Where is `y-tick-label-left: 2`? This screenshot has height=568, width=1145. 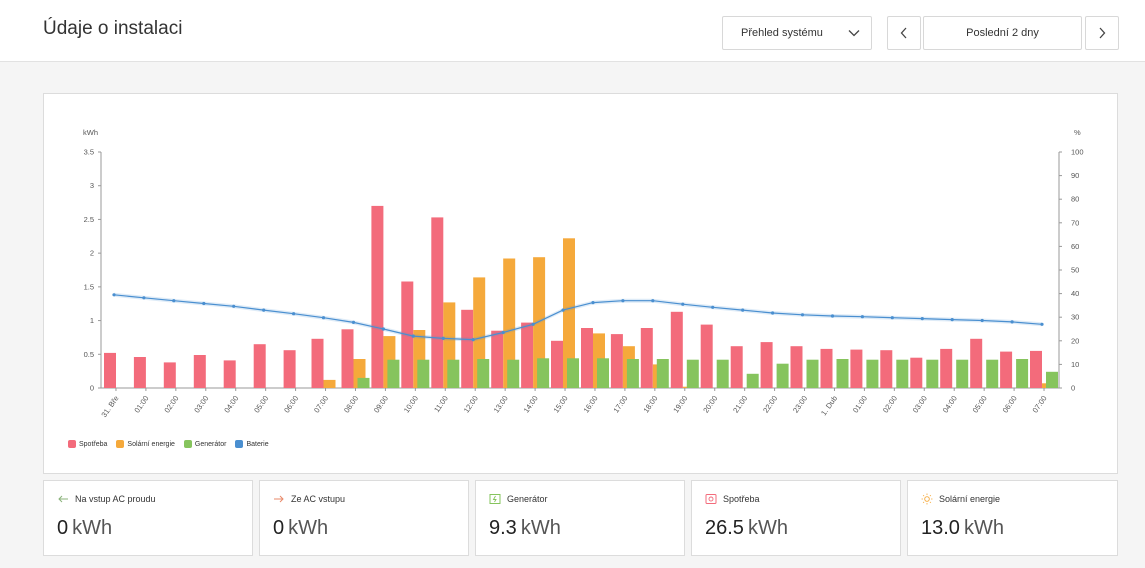 y-tick-label-left: 2 is located at coordinates (92, 253).